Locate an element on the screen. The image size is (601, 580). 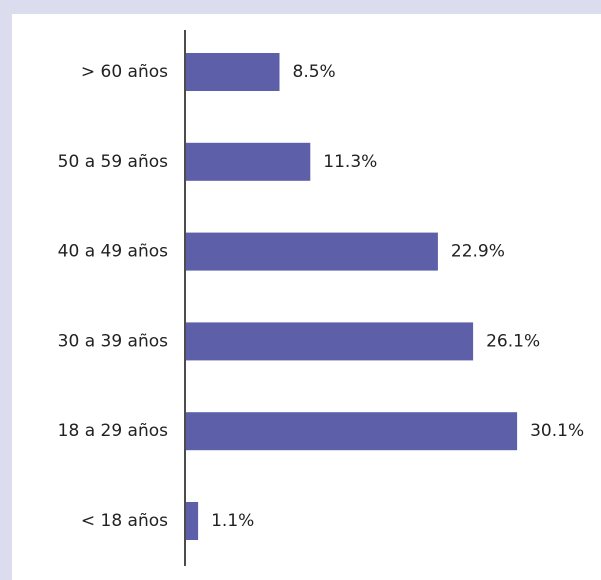
category-label: 40 a 49 años is located at coordinates (113, 252).